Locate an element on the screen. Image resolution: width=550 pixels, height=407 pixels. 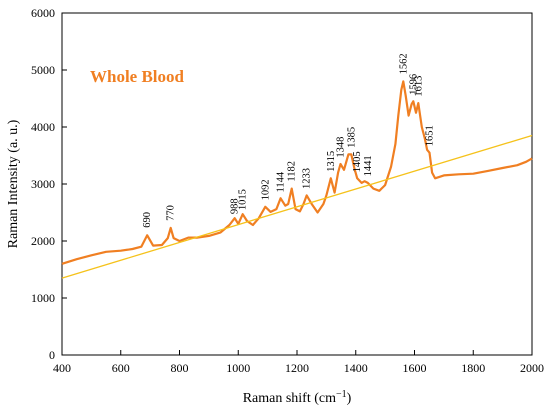
peak-label: 988 is located at coordinates (235, 206).